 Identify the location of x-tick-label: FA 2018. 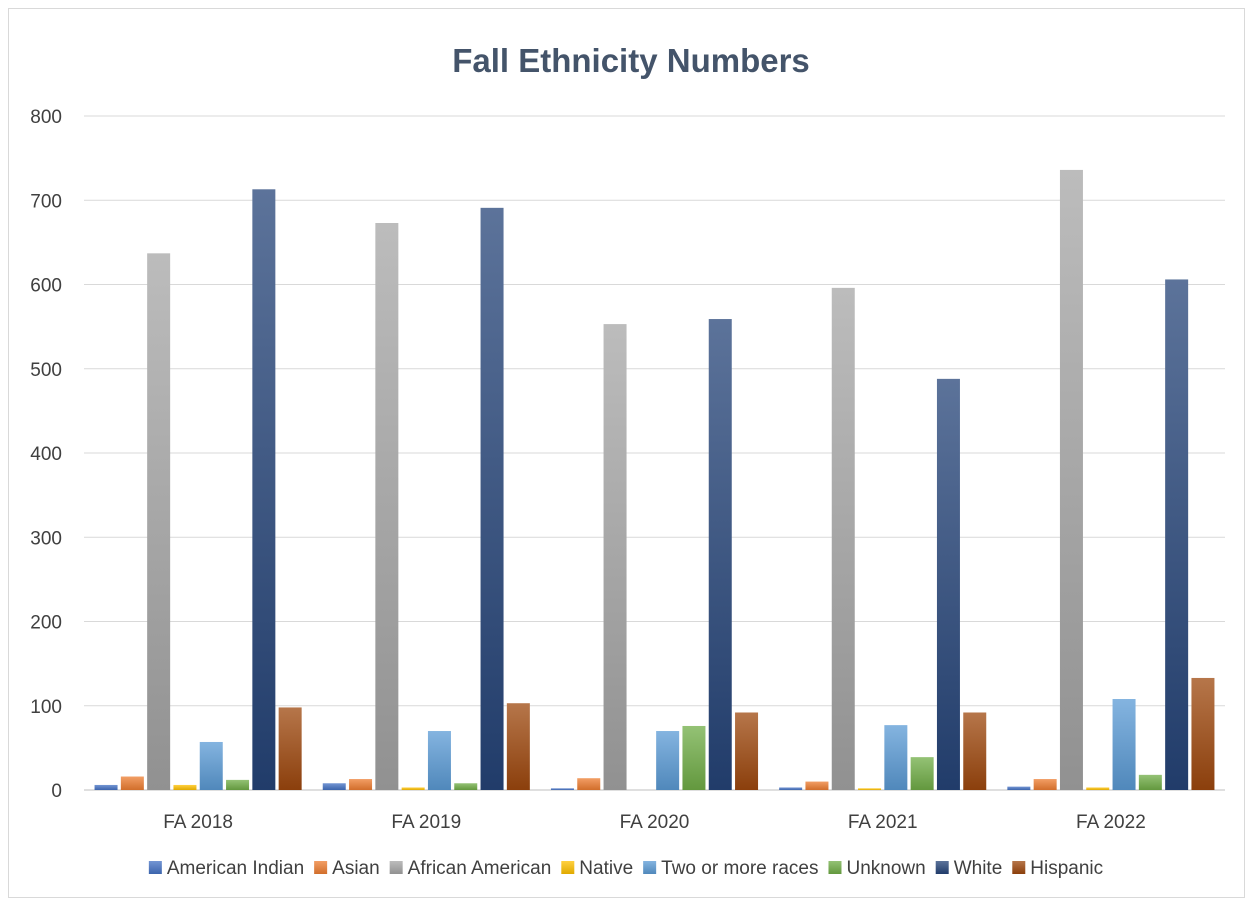
(198, 822).